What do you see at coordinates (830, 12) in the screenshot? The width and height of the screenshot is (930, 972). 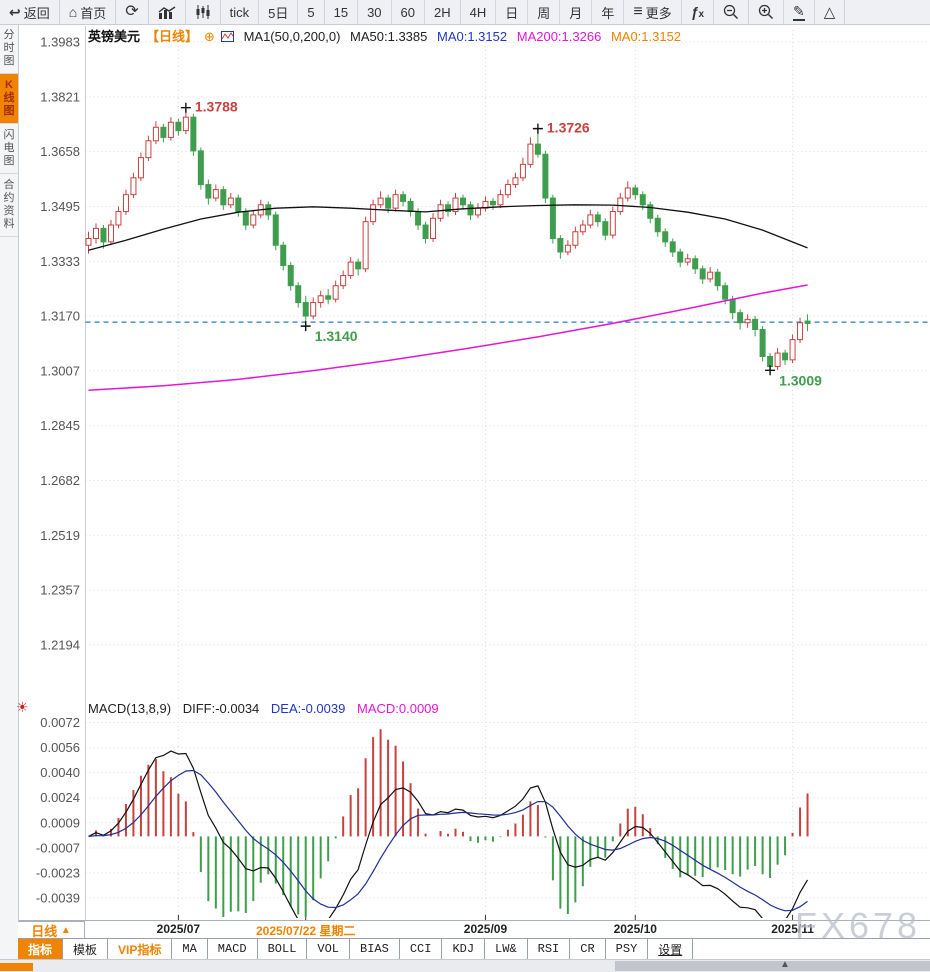 I see `toolbar-shapes-button: △` at bounding box center [830, 12].